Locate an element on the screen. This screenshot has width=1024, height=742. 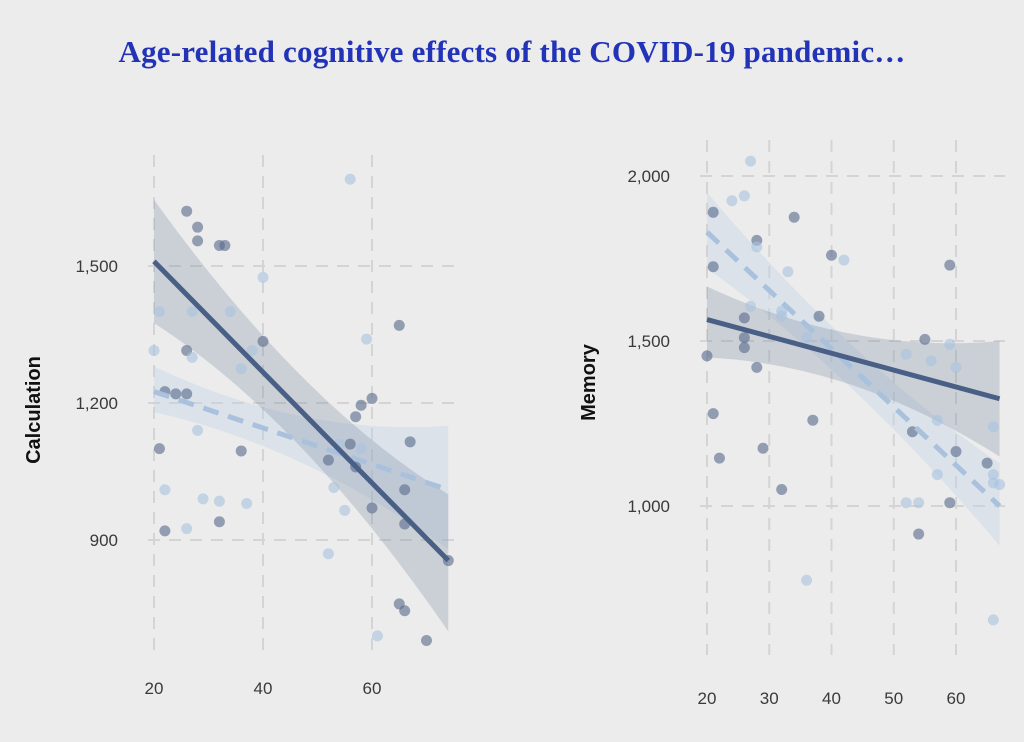
mem-x-tick-label: 50 is located at coordinates (893, 698).